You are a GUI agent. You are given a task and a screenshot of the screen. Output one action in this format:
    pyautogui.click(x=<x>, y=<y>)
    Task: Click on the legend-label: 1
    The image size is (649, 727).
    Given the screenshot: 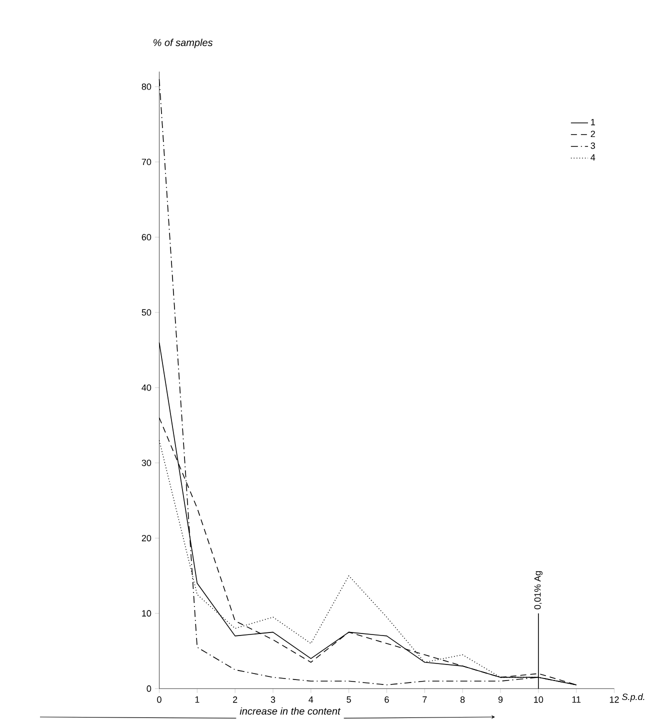 What is the action you would take?
    pyautogui.click(x=593, y=122)
    